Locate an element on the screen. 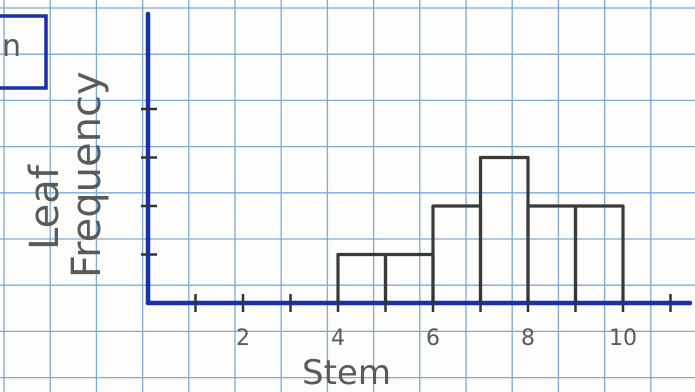 Image resolution: width=695 pixels, height=392 pixels. corner-label: n is located at coordinates (11, 46).